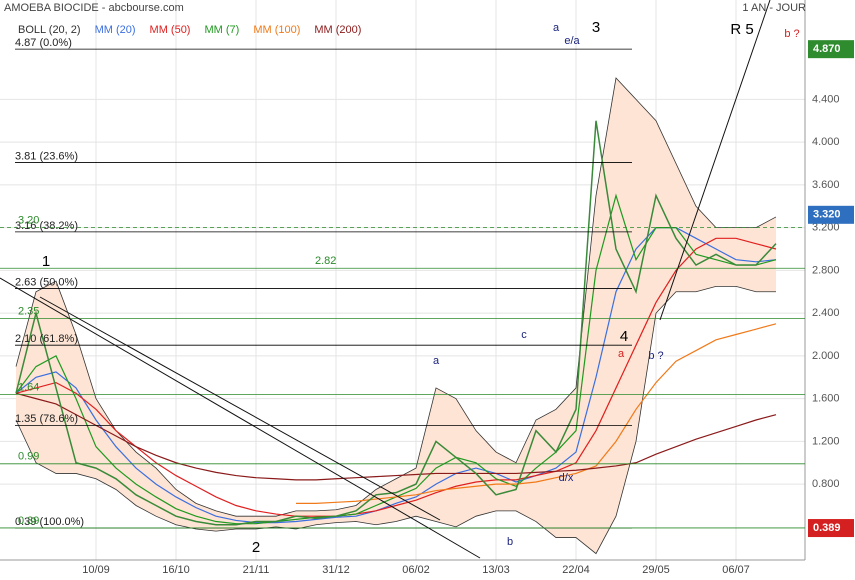 The height and width of the screenshot is (580, 855). What do you see at coordinates (28, 457) in the screenshot?
I see `support-label: 0.99` at bounding box center [28, 457].